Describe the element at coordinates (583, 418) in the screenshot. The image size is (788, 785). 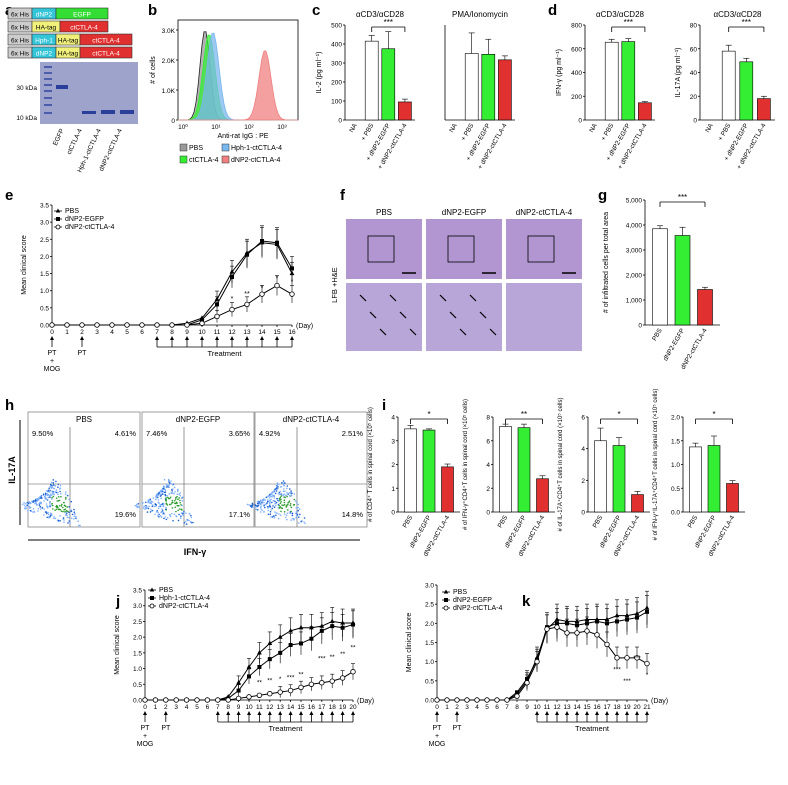
I see `ytick-label: 6` at that location.